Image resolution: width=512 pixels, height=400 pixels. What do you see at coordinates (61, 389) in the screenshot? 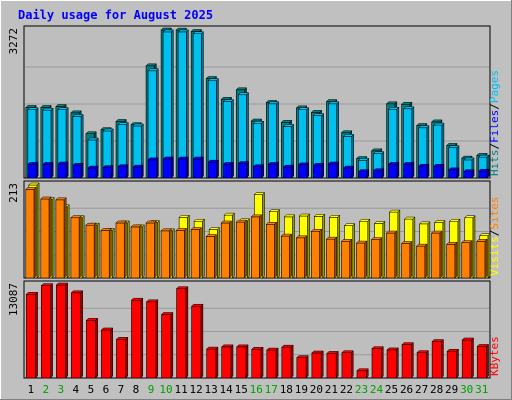
I see `day-label-3: 3` at bounding box center [61, 389].